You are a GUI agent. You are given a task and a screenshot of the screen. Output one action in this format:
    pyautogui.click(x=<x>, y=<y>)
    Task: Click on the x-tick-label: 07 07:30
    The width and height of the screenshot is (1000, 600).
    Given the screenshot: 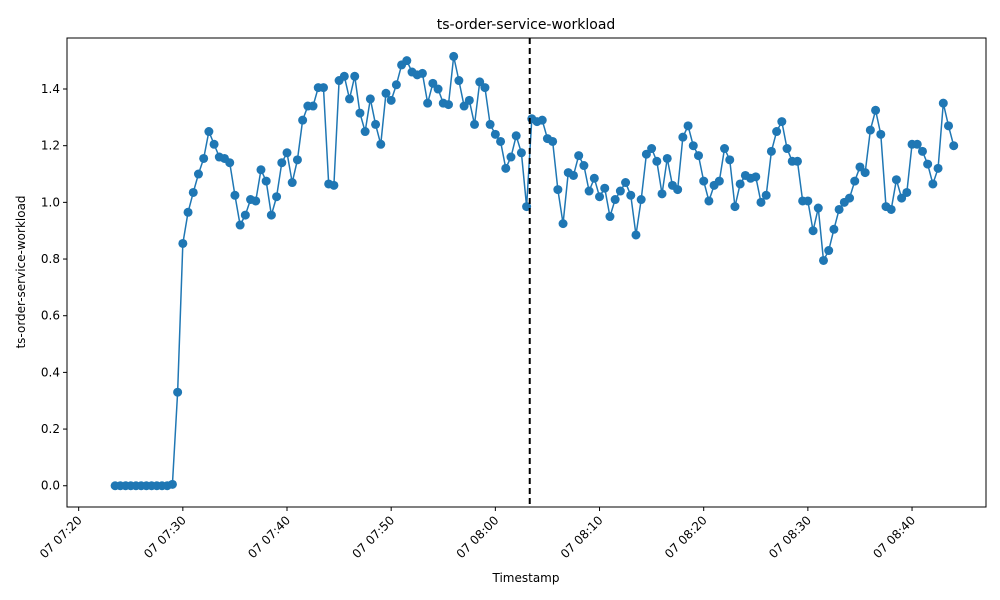 What is the action you would take?
    pyautogui.click(x=165, y=537)
    